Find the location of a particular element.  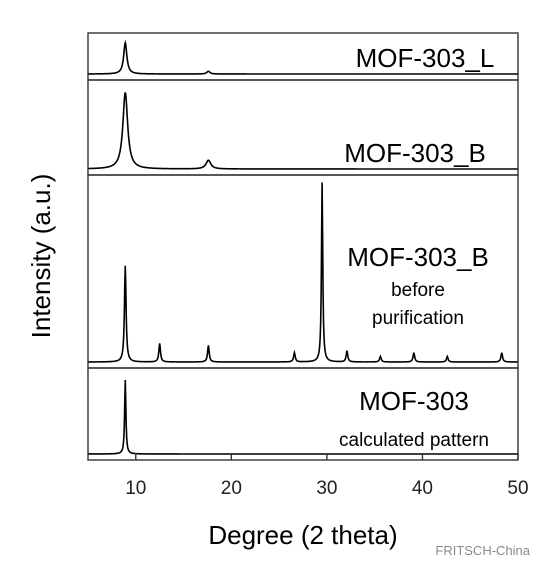

x-axis-title: Degree (2 theta) is located at coordinates (302, 535).